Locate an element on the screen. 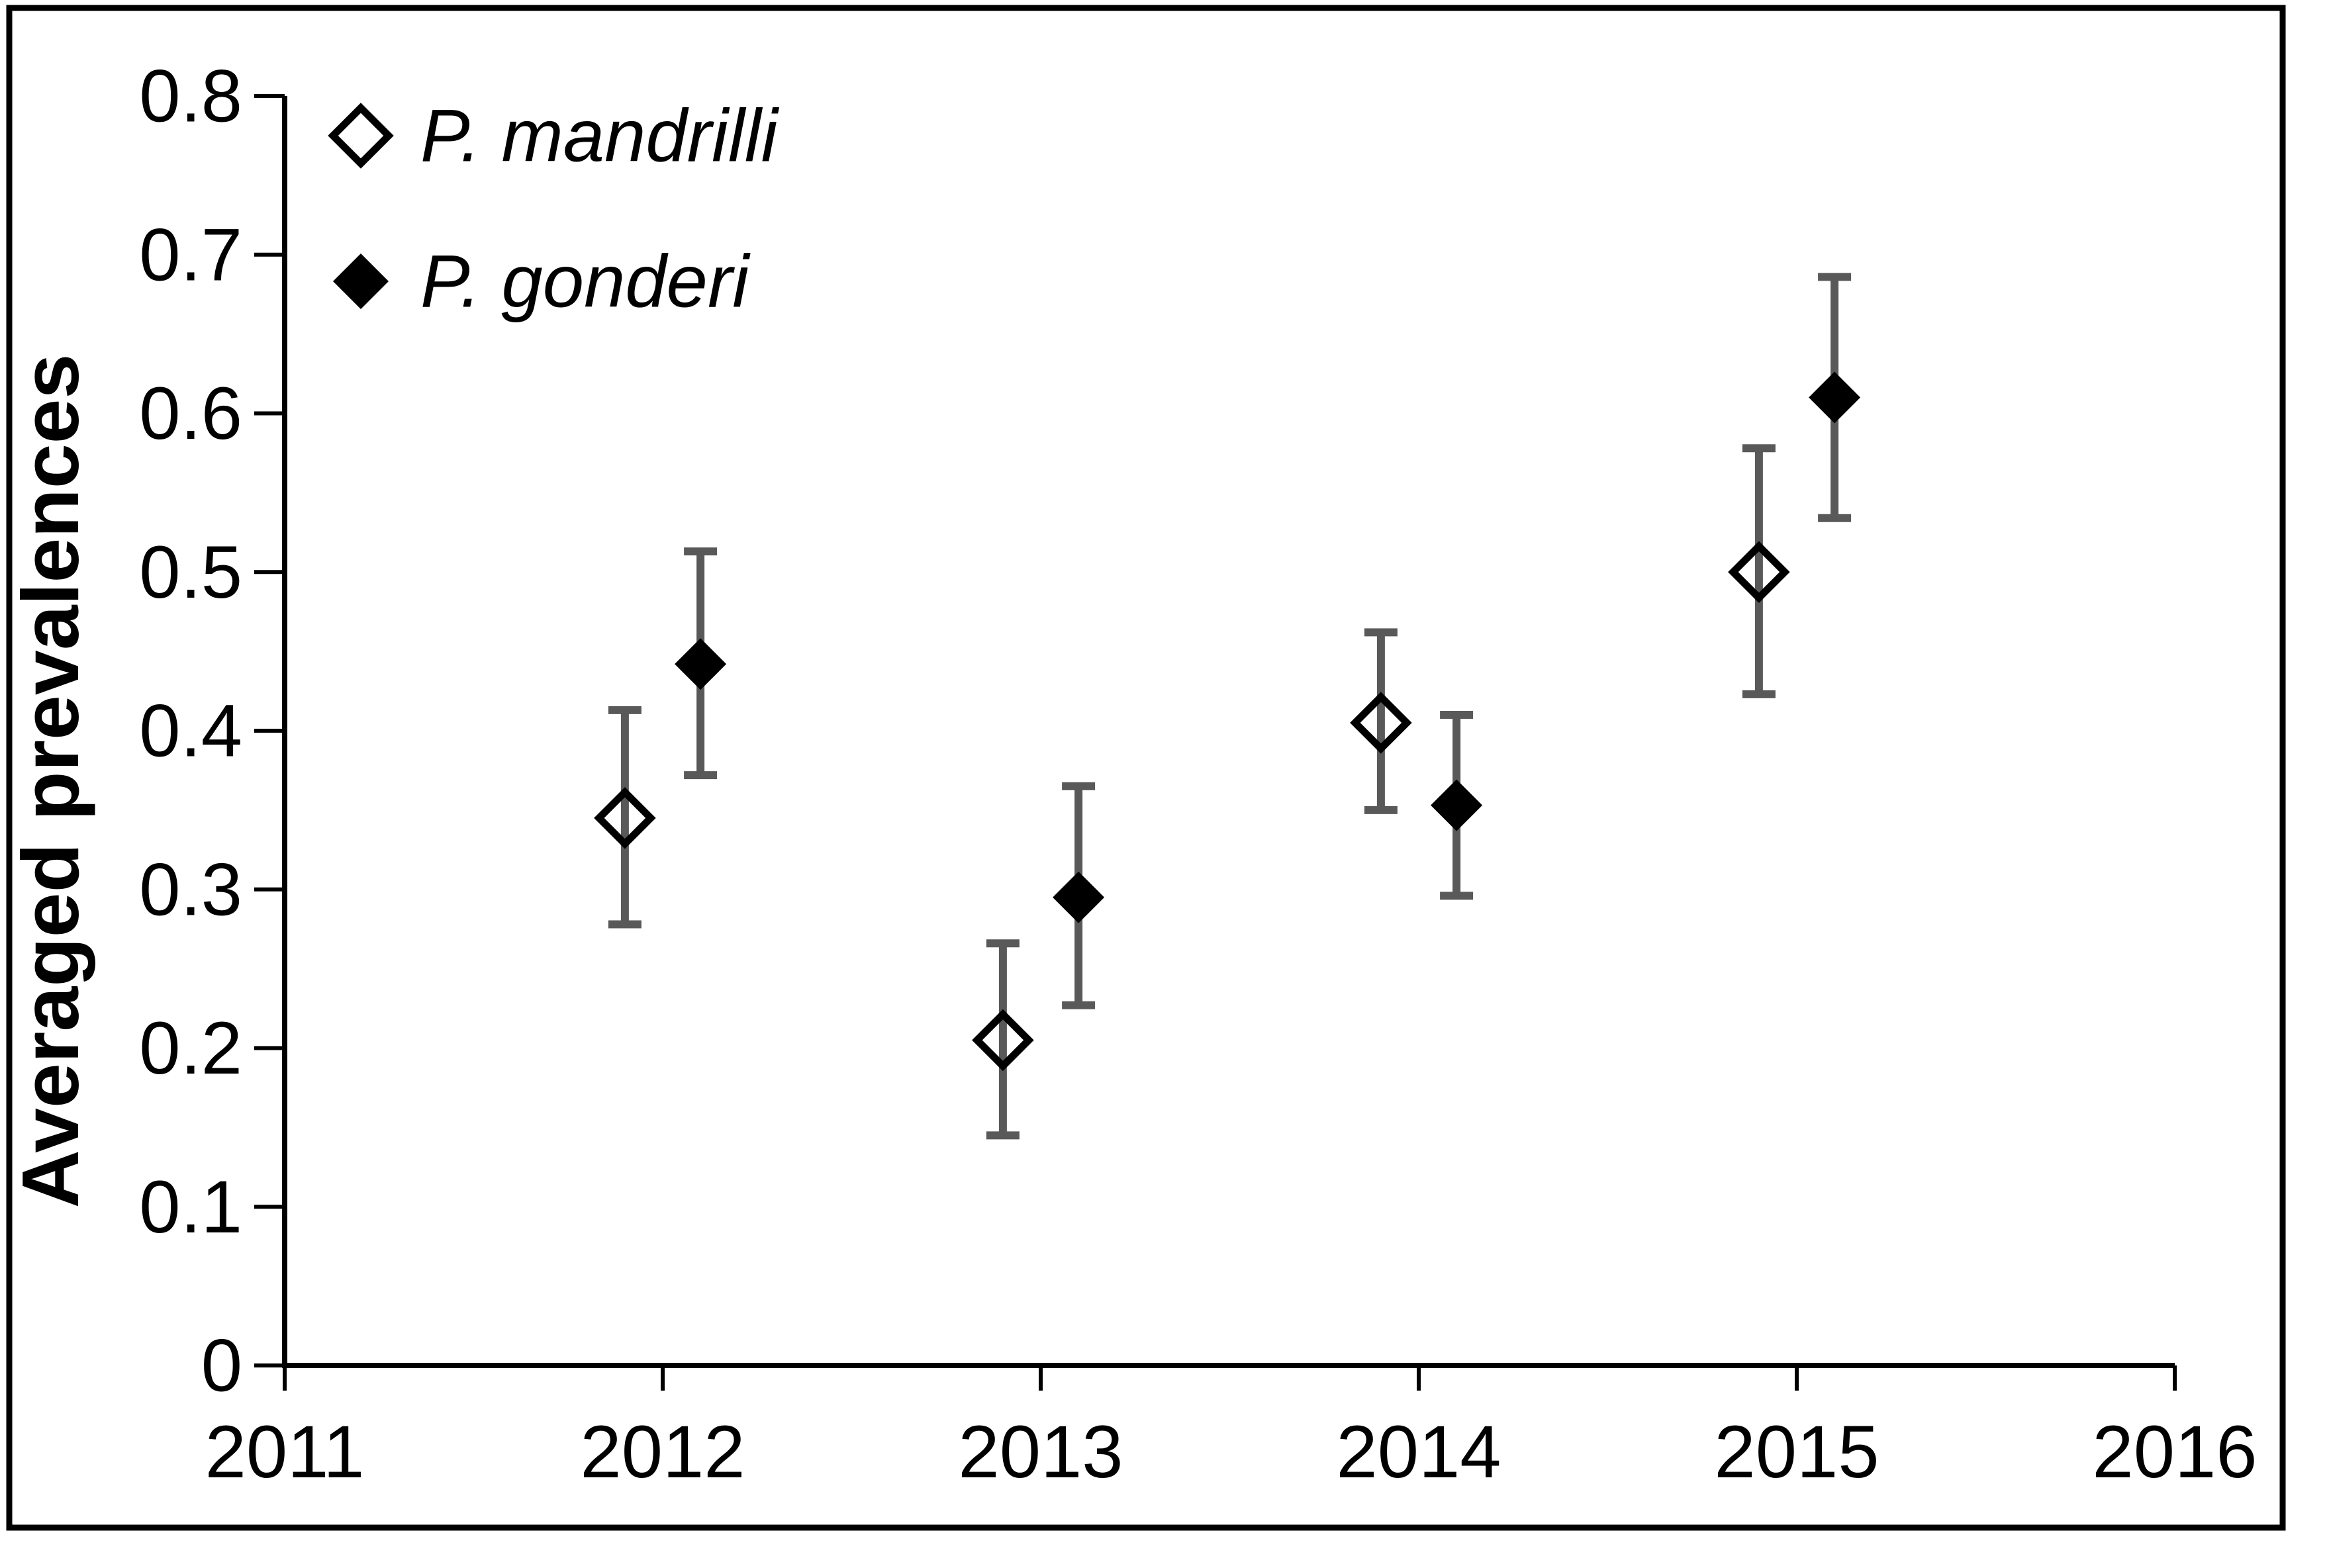  y-tick-label: 0.3 is located at coordinates (190, 889).